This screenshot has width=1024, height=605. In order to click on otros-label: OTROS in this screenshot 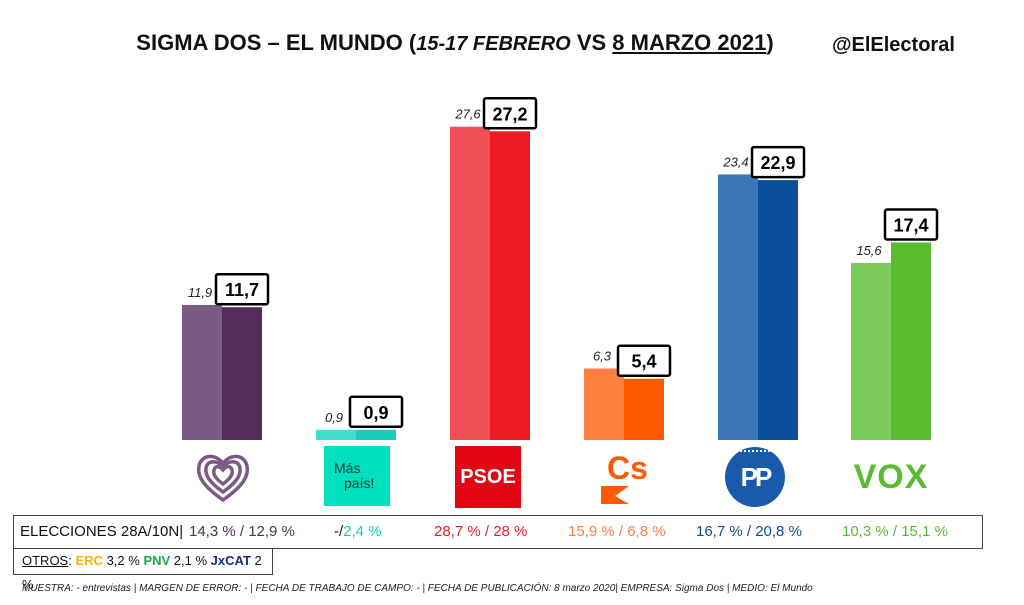, I will do `click(45, 560)`.